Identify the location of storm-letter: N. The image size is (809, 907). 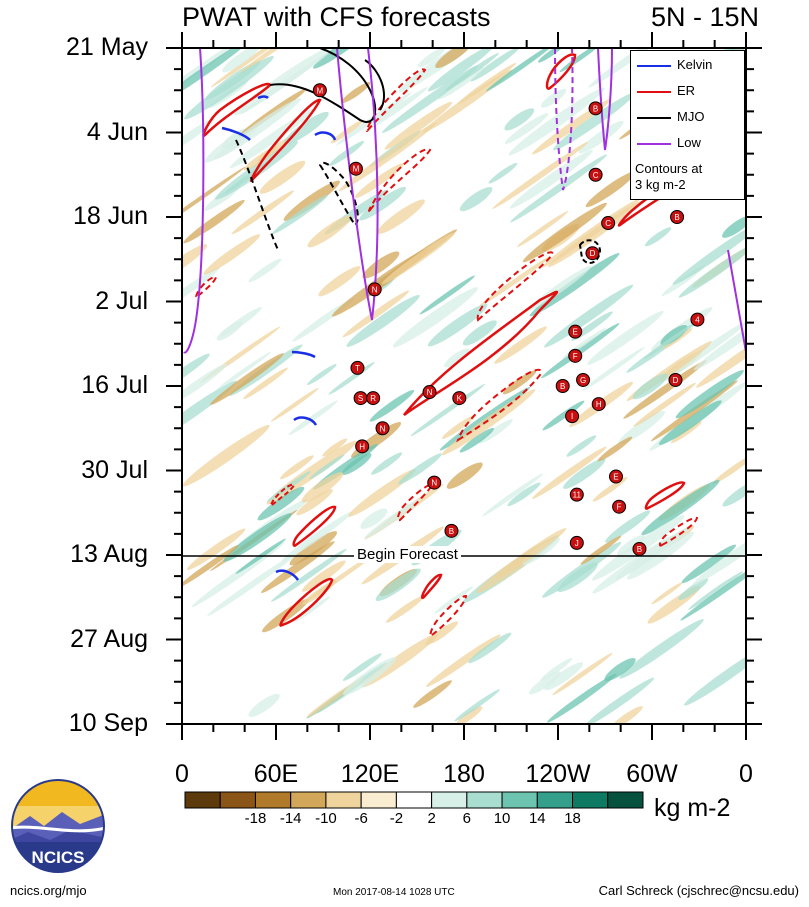
(430, 392).